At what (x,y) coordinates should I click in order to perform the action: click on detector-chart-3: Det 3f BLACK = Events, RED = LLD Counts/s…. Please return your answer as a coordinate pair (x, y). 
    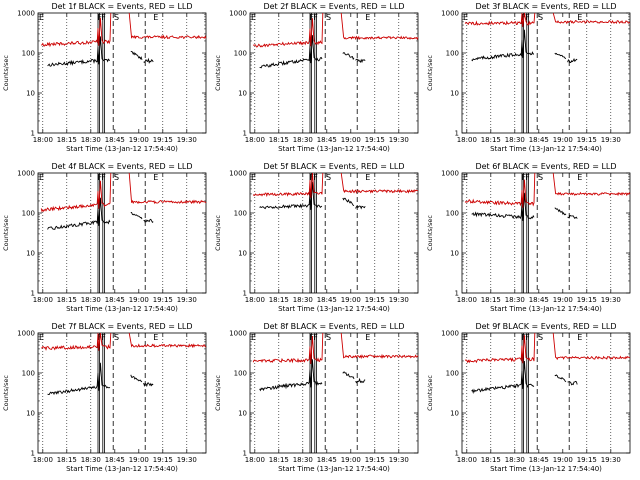
    Looking at the image, I should click on (528, 77).